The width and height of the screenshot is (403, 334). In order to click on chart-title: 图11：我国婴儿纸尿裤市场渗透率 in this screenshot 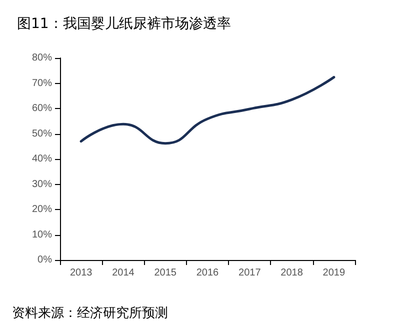, I will do `click(124, 24)`.